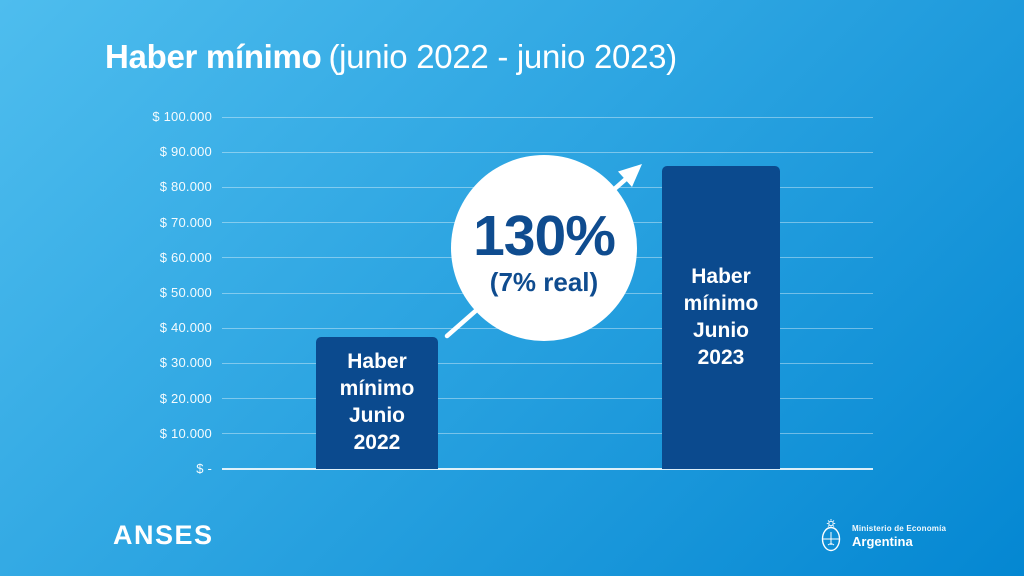 The image size is (1024, 576). I want to click on ministry-country: Argentina, so click(882, 541).